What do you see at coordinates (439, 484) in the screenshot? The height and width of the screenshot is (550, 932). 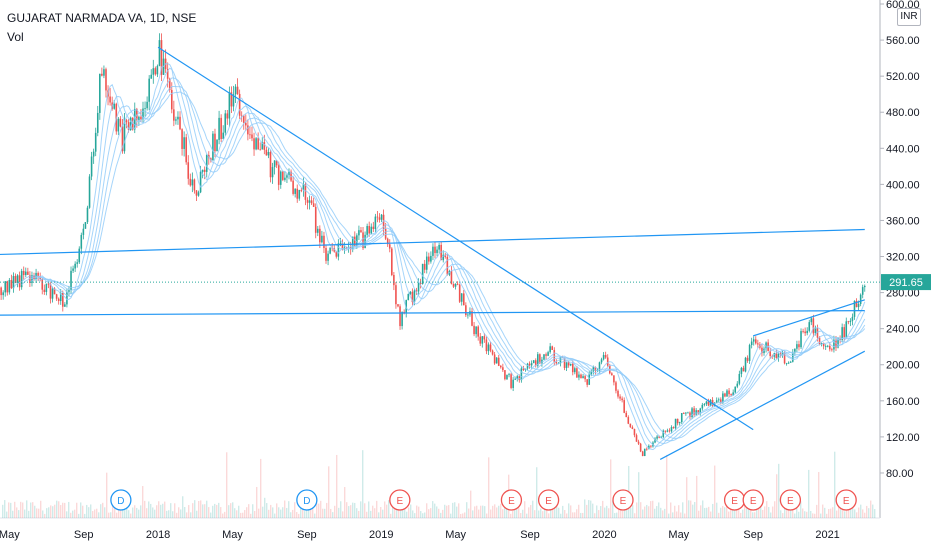 I see `volume-bars` at bounding box center [439, 484].